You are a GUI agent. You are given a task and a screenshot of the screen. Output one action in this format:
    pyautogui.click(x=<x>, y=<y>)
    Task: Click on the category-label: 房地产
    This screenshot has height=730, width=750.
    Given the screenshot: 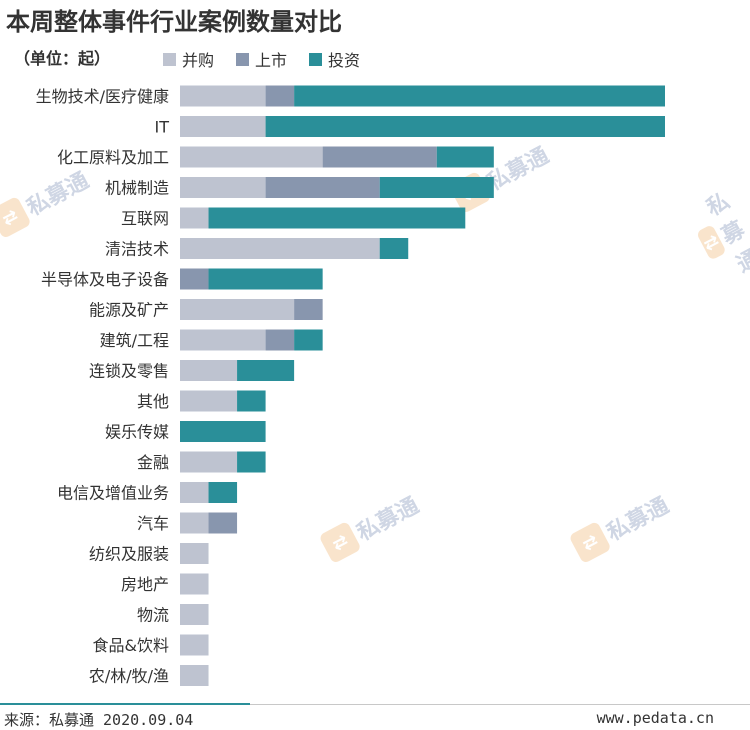 What is the action you would take?
    pyautogui.click(x=145, y=584)
    